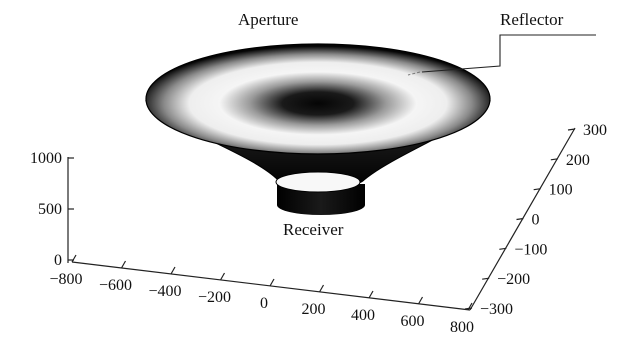 The width and height of the screenshot is (625, 338). I want to click on z-axis-ticks: 0 500 1000, so click(52, 209).